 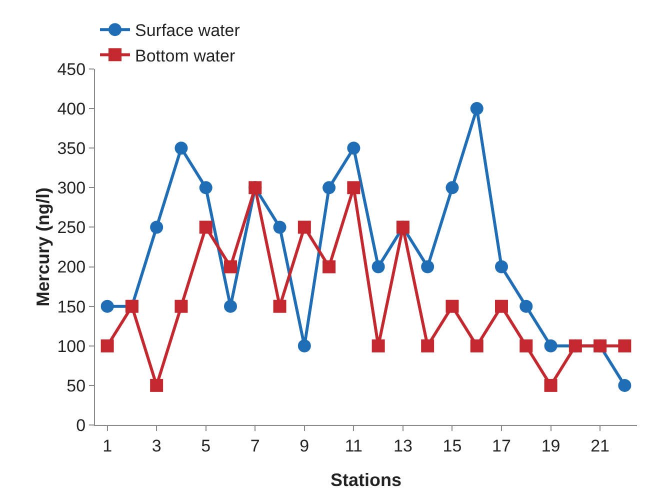 I want to click on y-tick-label: 100, so click(x=71, y=346).